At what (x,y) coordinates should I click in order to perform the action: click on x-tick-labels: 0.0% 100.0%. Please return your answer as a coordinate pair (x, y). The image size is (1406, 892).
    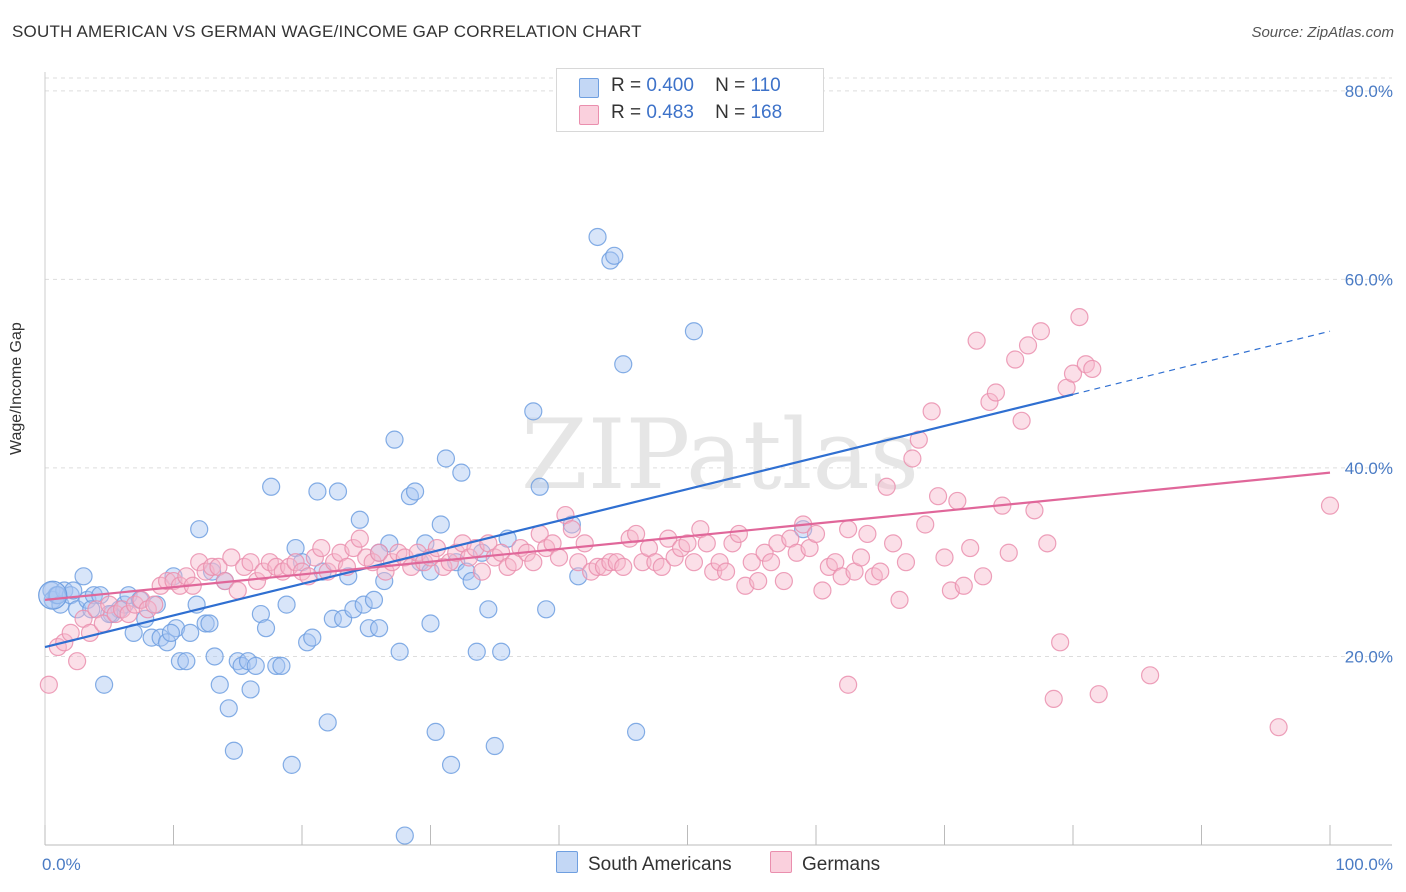
    Looking at the image, I should click on (717, 864).